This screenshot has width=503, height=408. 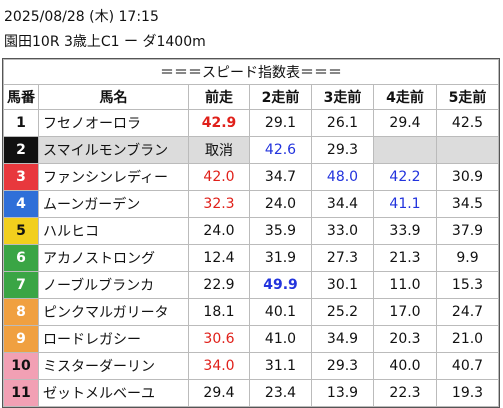 What do you see at coordinates (21, 150) in the screenshot?
I see `horse-number: 2` at bounding box center [21, 150].